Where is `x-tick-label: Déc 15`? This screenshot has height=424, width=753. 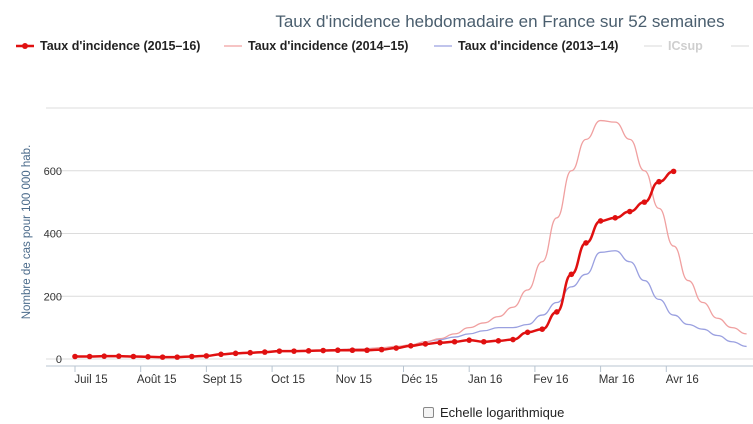
x-tick-label: Déc 15 is located at coordinates (419, 380).